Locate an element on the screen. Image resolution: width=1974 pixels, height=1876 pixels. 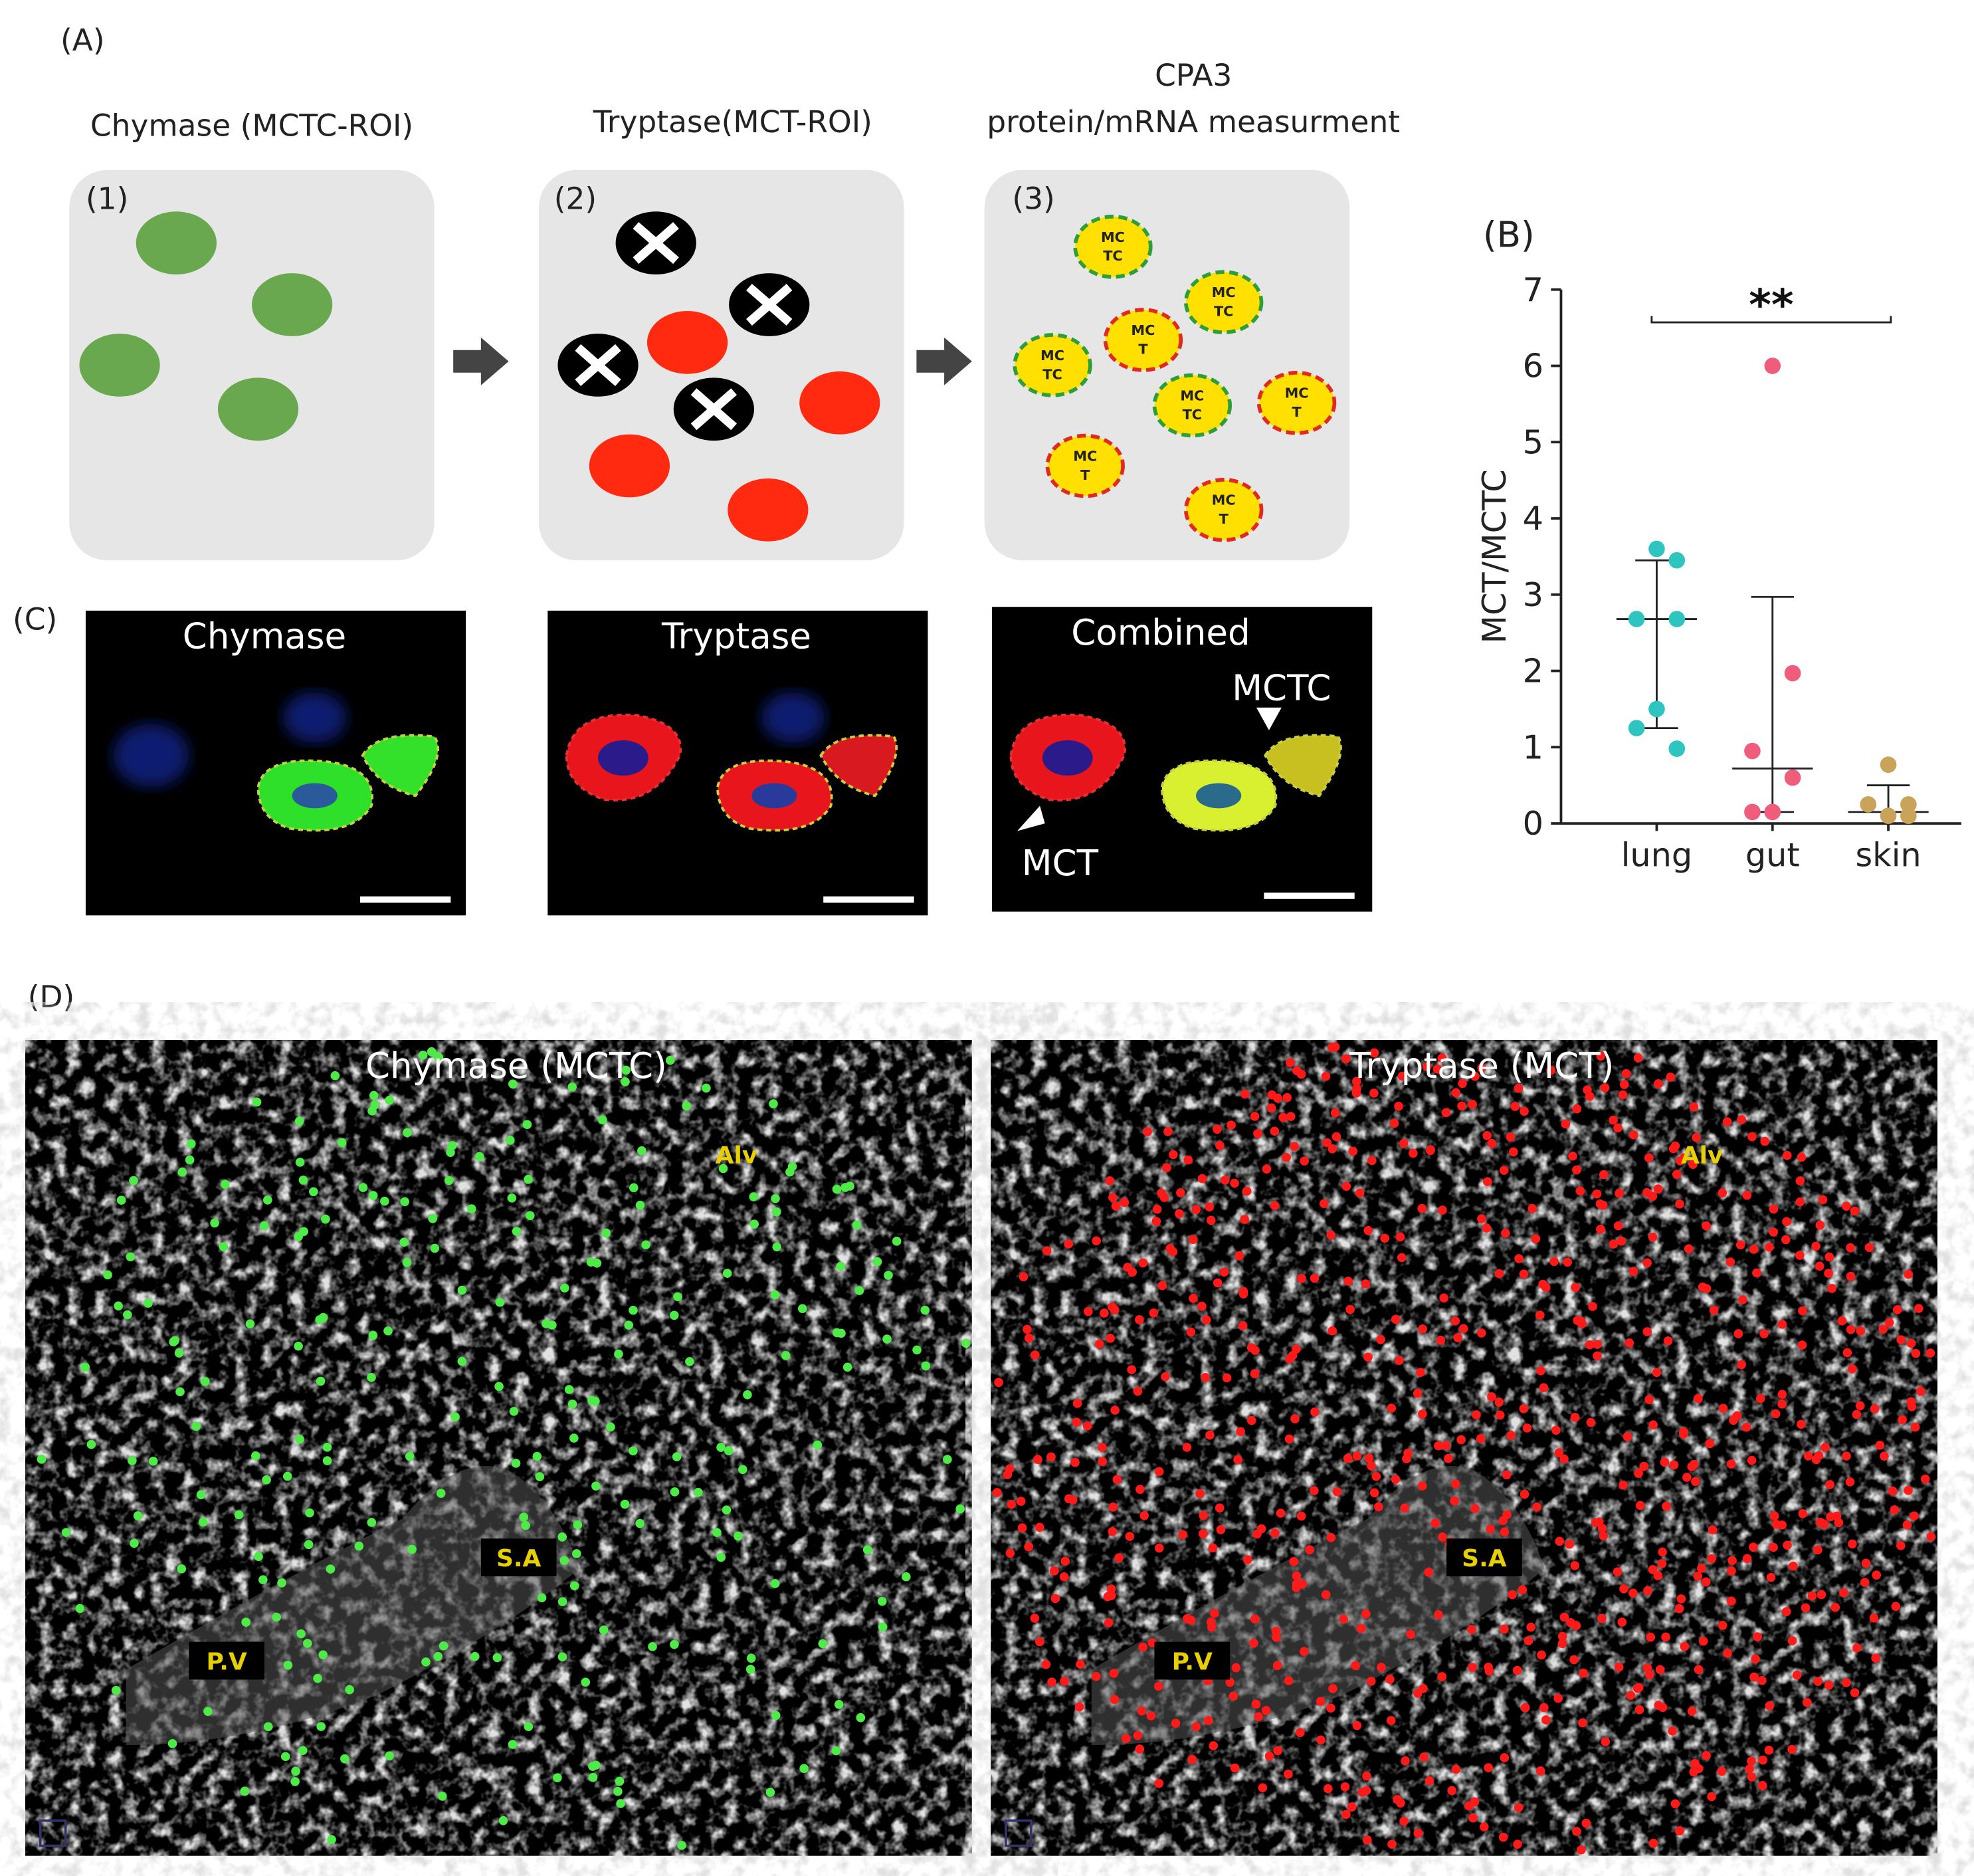
cell-label: MC is located at coordinates (1224, 292).